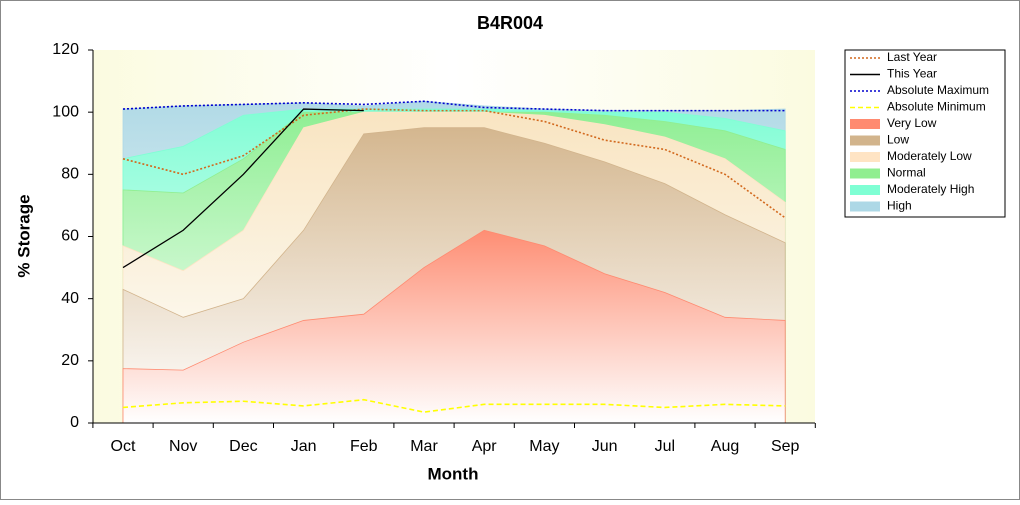 The width and height of the screenshot is (1020, 505). What do you see at coordinates (605, 446) in the screenshot?
I see `x-tick-label: Jun` at bounding box center [605, 446].